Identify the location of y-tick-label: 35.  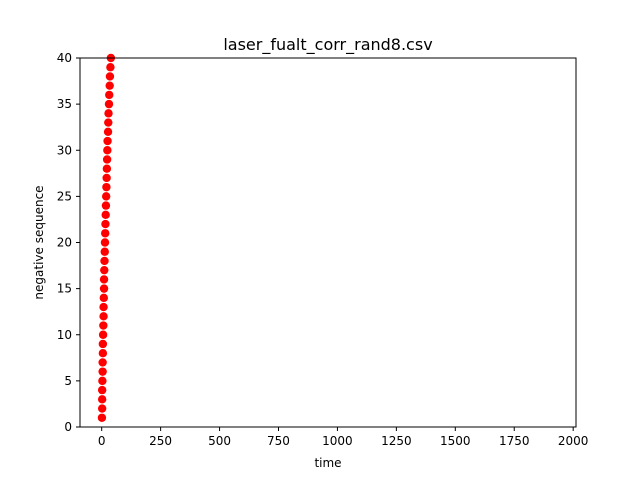
(64, 104).